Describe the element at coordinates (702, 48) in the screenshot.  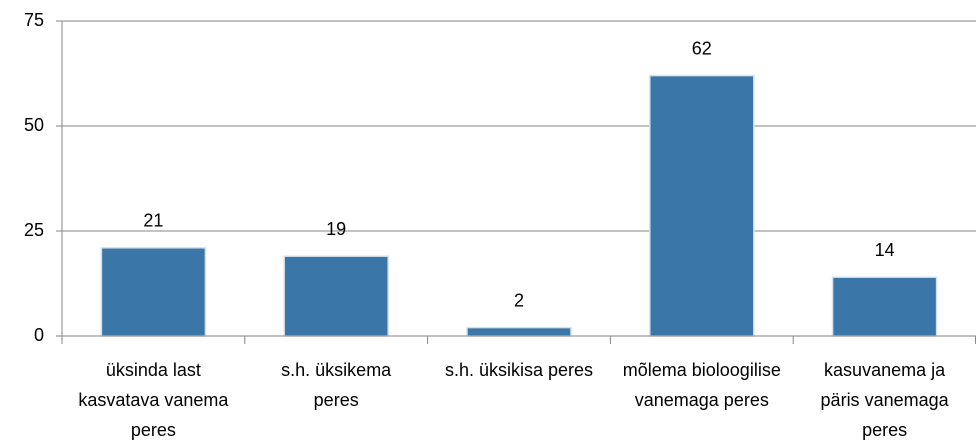
I see `data-label: 62` at that location.